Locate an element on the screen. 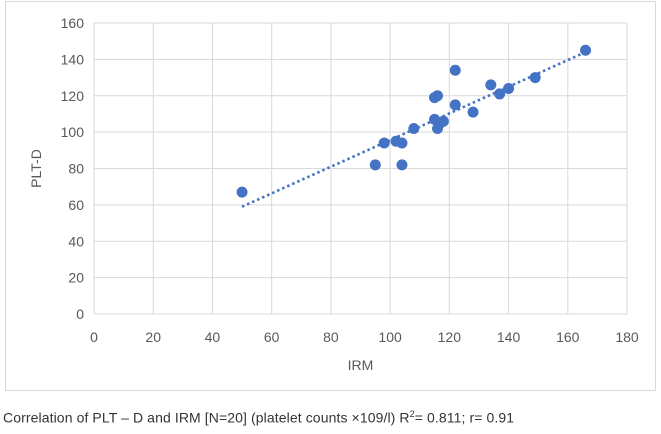  y-tick-label-7: 140 is located at coordinates (73, 59).